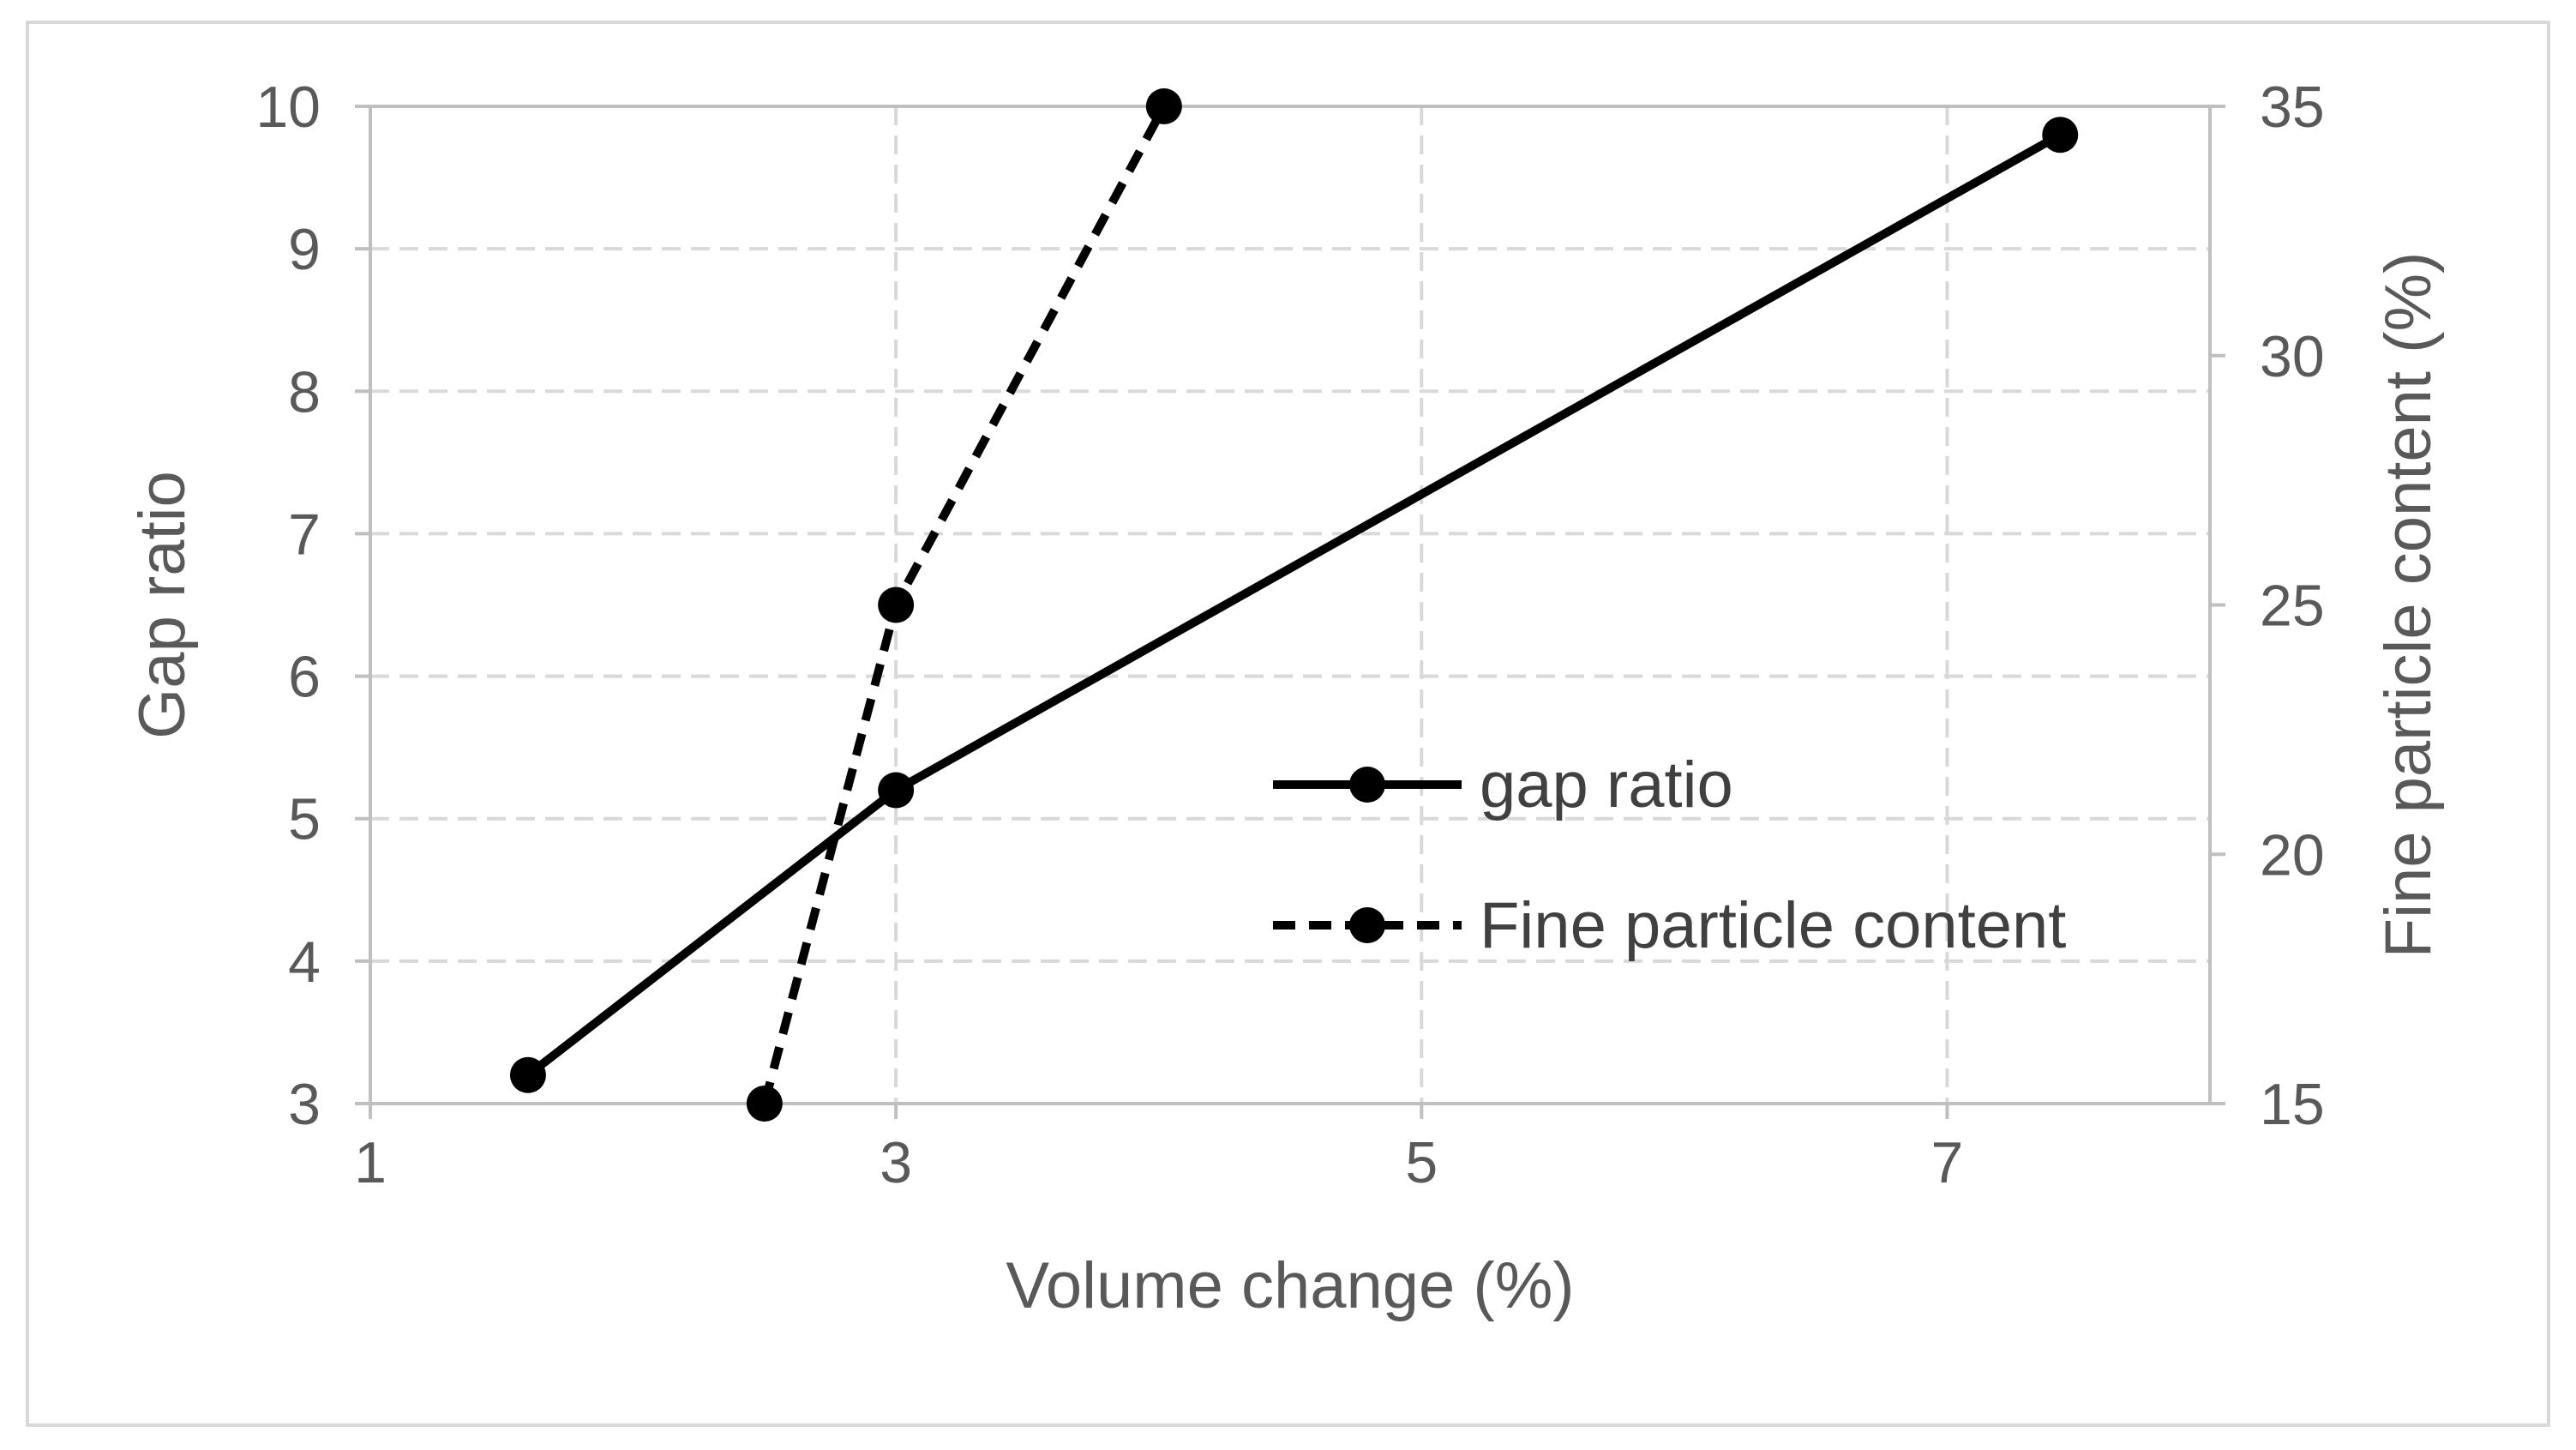  I want to click on y-tick-label: 8, so click(304, 391).